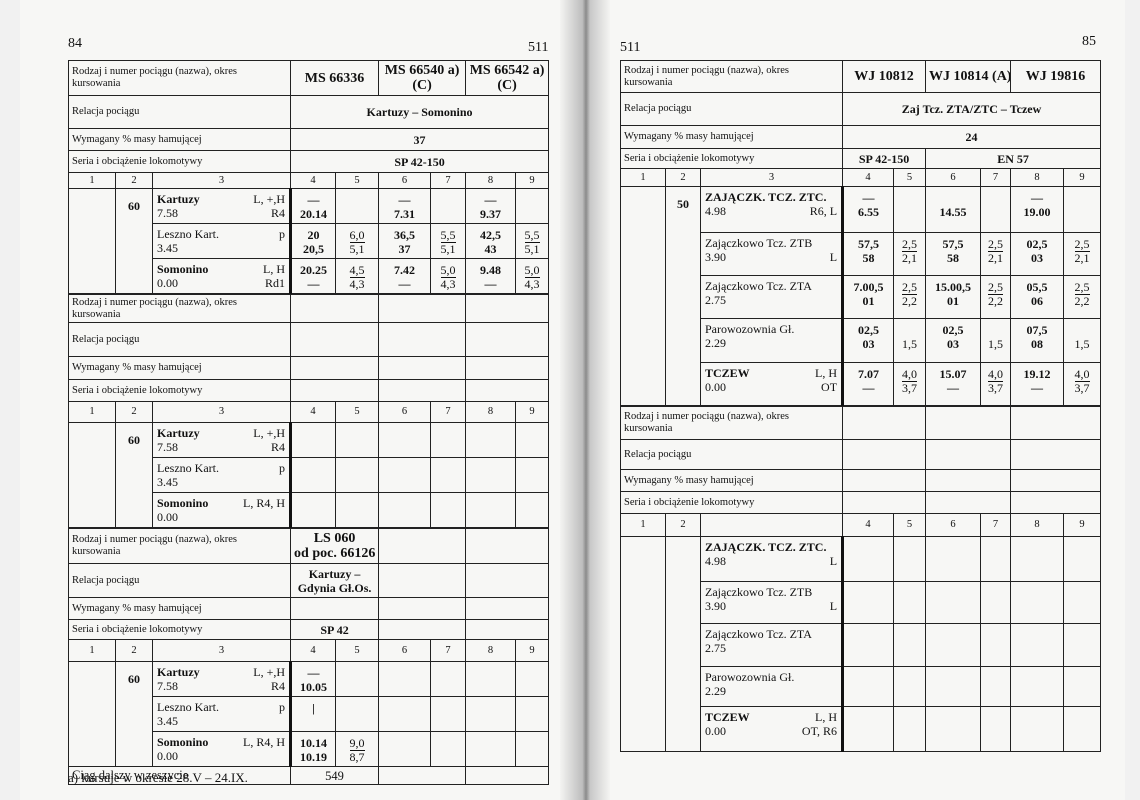 This screenshot has width=1140, height=800. Describe the element at coordinates (313, 235) in the screenshot. I see `time-line: 20` at that location.